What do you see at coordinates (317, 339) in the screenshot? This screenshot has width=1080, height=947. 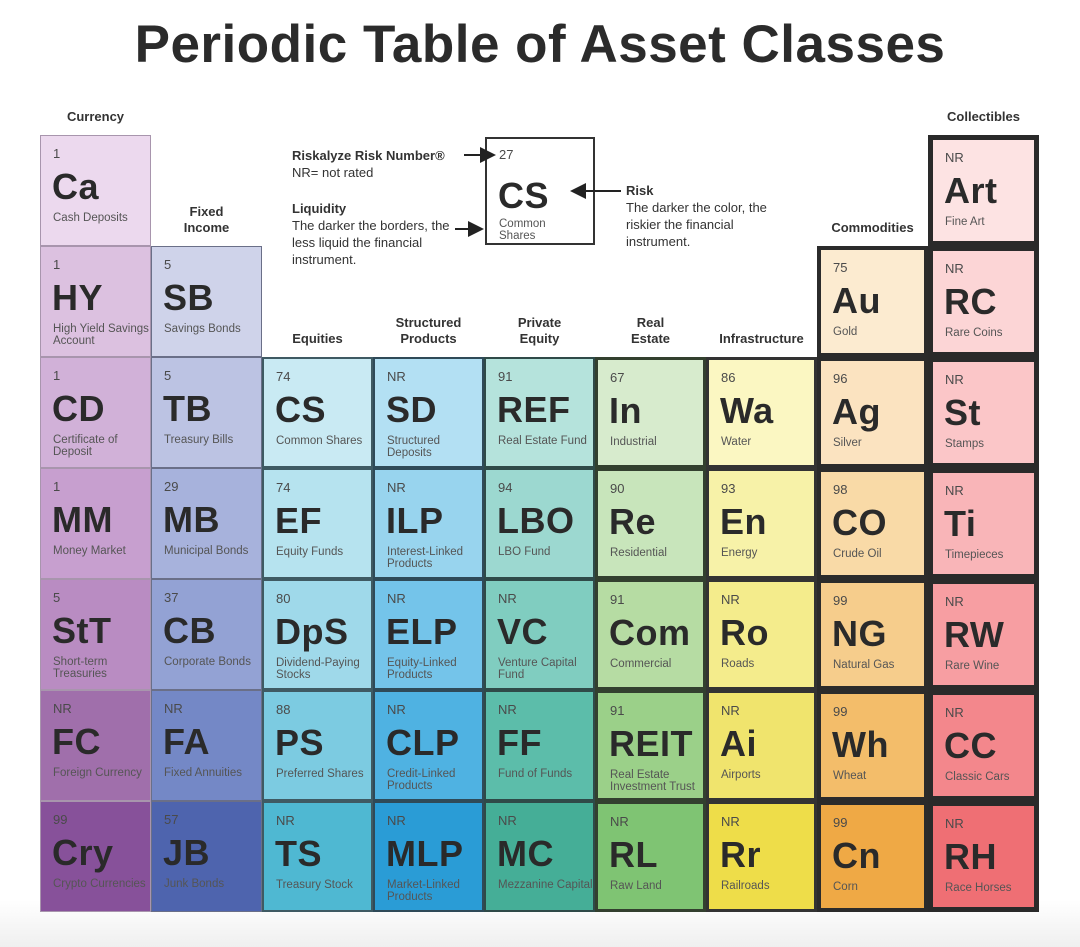 I see `column-header: Equities` at bounding box center [317, 339].